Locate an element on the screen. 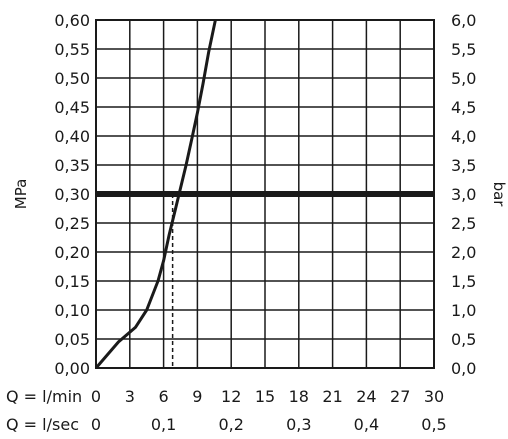  x-tick-label-lmin: 0 is located at coordinates (96, 396).